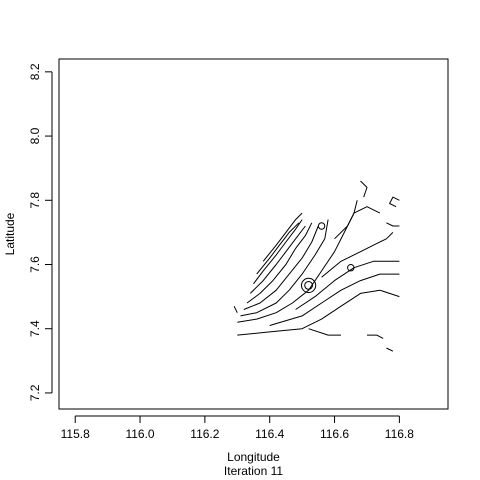  What do you see at coordinates (35, 264) in the screenshot?
I see `y-tick-label-2: 7.6` at bounding box center [35, 264].